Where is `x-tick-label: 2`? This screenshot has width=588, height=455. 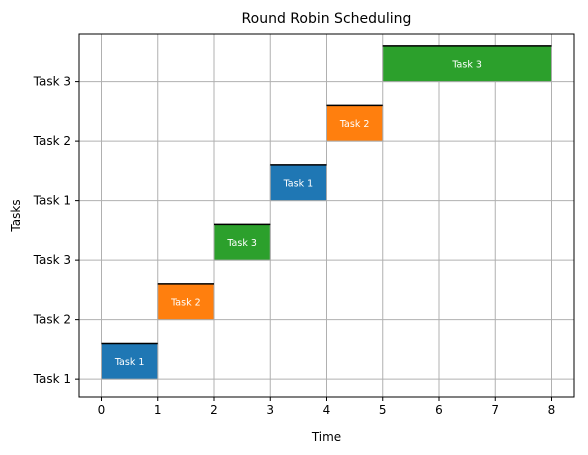
x-tick-label: 2 is located at coordinates (214, 410).